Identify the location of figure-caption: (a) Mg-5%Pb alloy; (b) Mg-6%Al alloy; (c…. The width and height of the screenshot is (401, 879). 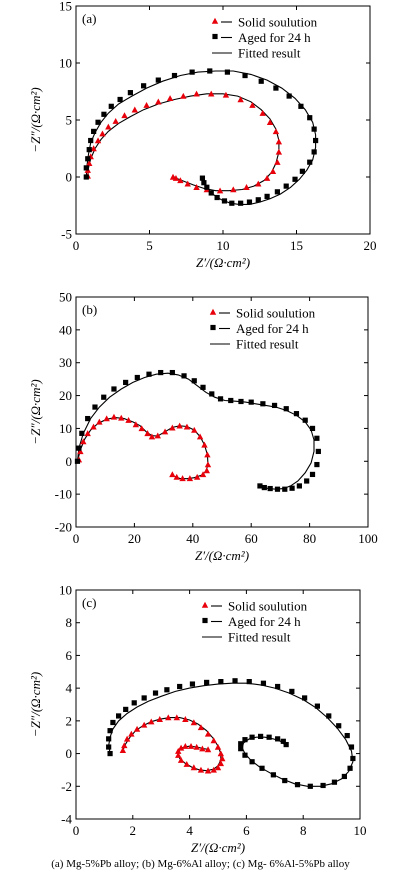
(200, 864).